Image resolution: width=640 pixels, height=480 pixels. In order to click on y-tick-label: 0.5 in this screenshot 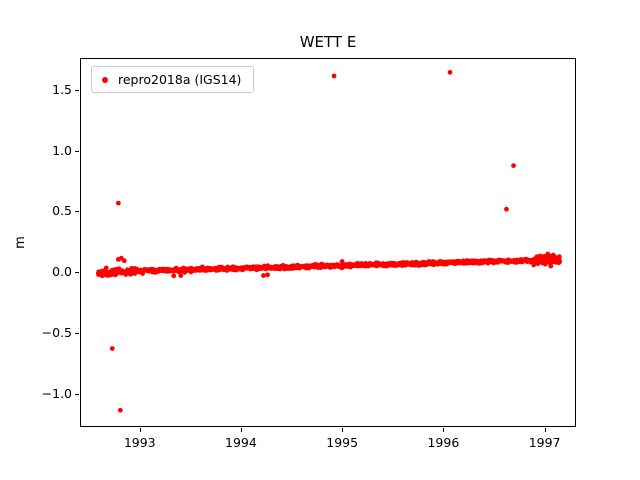, I will do `click(62, 211)`.